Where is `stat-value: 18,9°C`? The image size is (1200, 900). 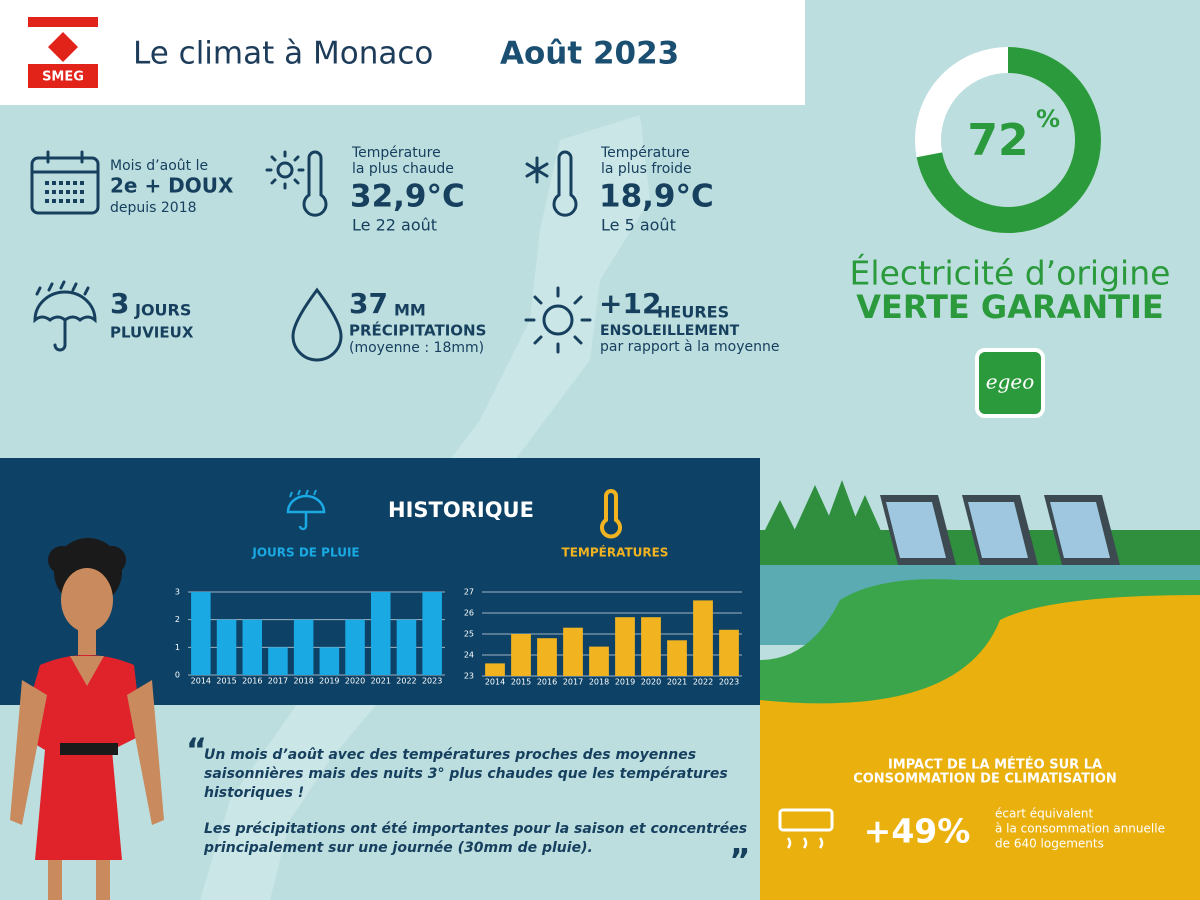
stat-value: 18,9°C is located at coordinates (656, 197).